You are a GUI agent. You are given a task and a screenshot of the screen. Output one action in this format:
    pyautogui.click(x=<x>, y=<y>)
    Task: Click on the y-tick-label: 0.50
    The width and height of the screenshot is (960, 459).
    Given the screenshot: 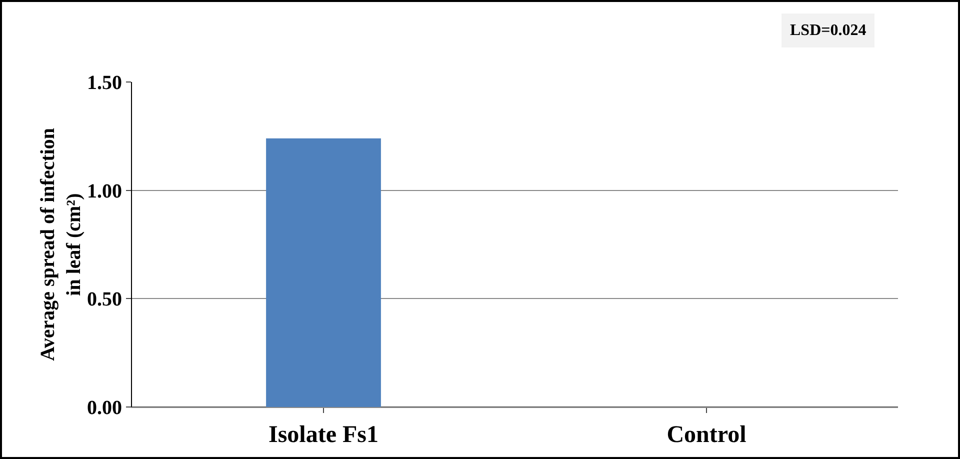 What is the action you would take?
    pyautogui.click(x=104, y=299)
    